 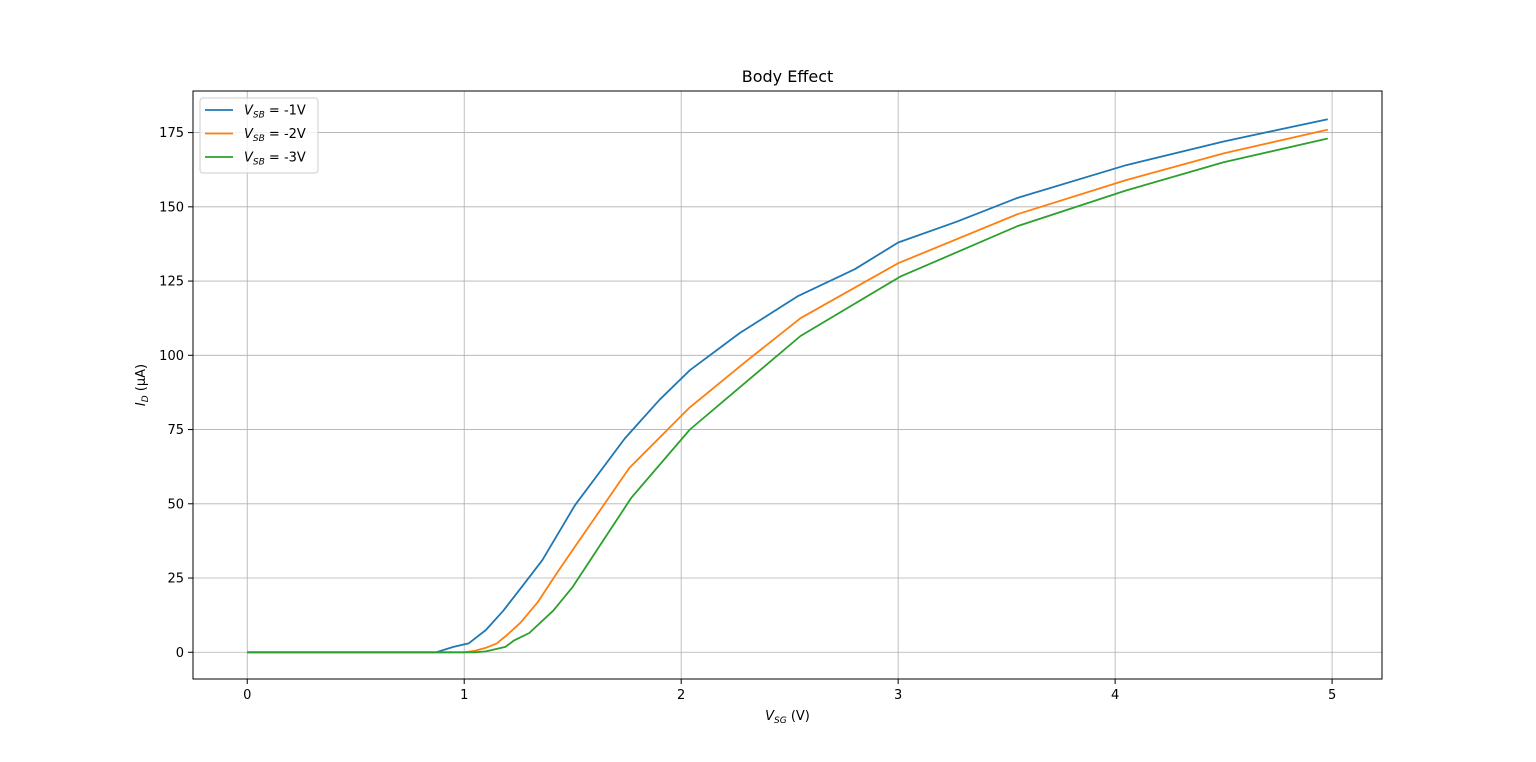 What do you see at coordinates (175, 504) in the screenshot?
I see `y-tick-label: 50` at bounding box center [175, 504].